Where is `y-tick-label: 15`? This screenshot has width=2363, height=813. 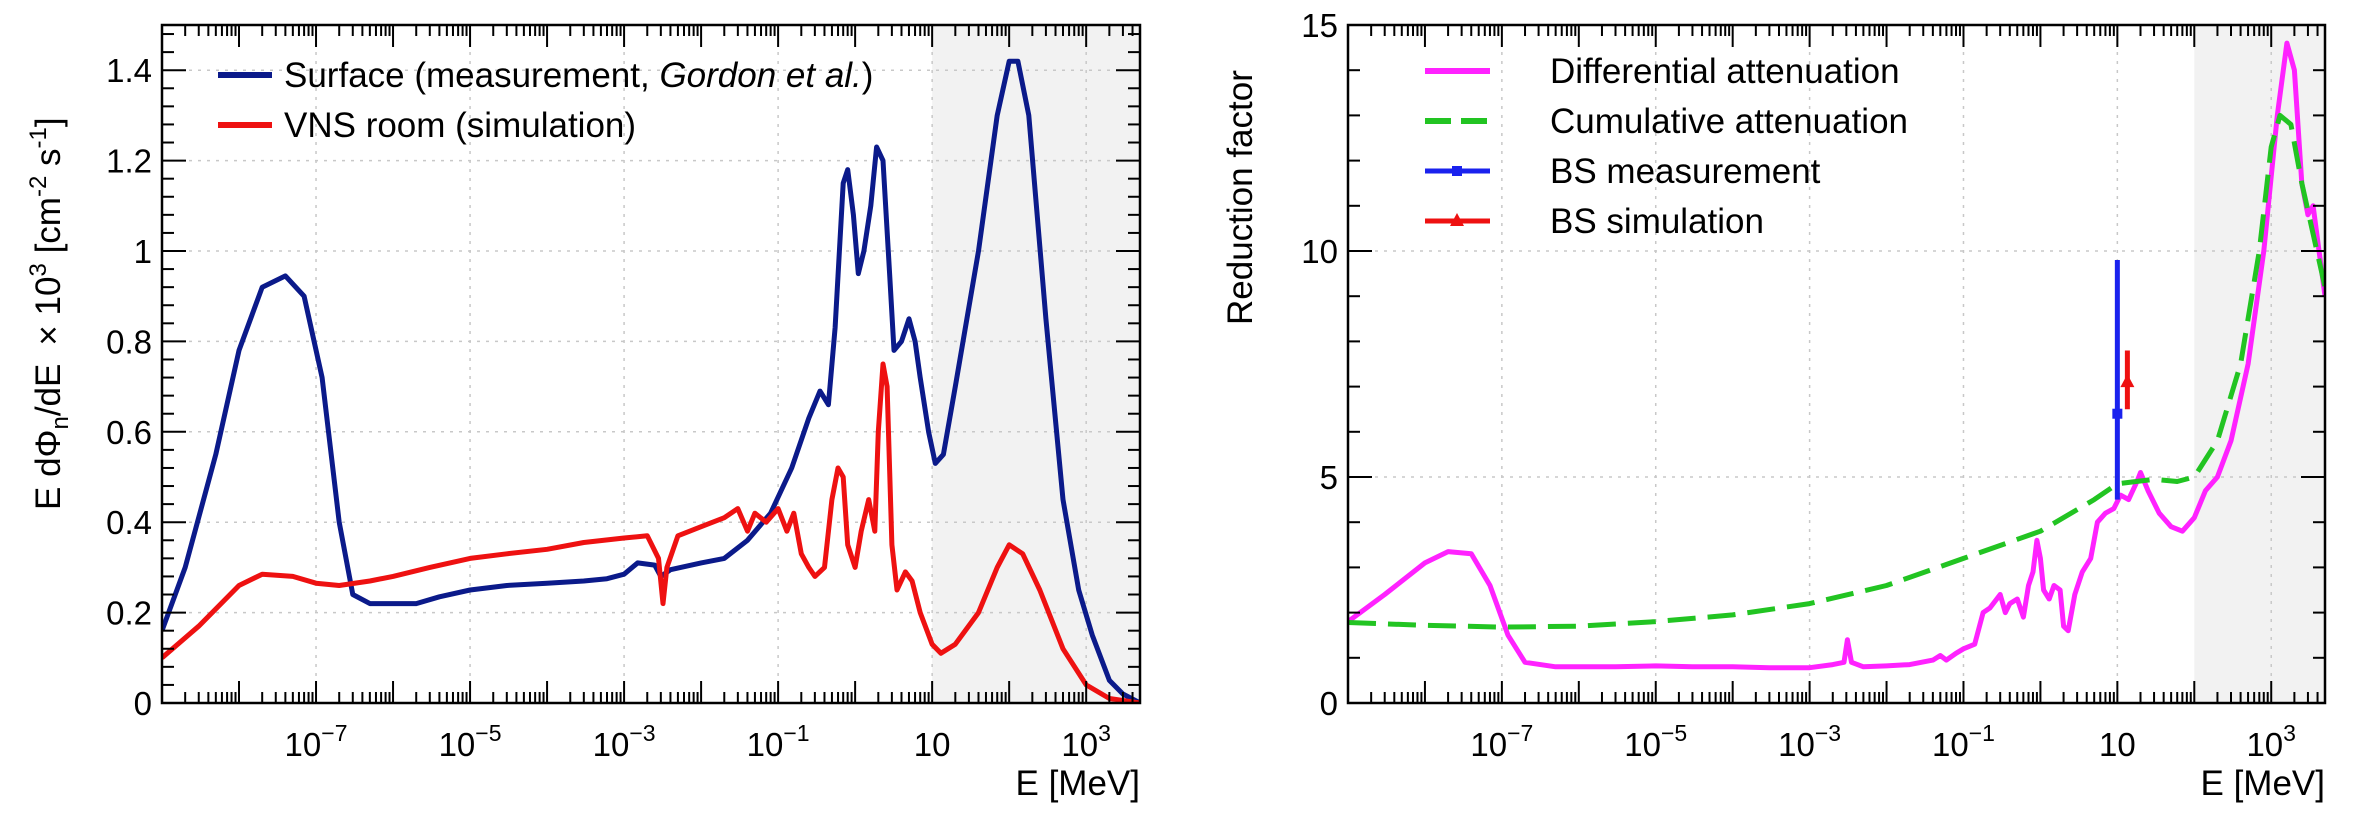 y-tick-label: 15 is located at coordinates (1319, 25).